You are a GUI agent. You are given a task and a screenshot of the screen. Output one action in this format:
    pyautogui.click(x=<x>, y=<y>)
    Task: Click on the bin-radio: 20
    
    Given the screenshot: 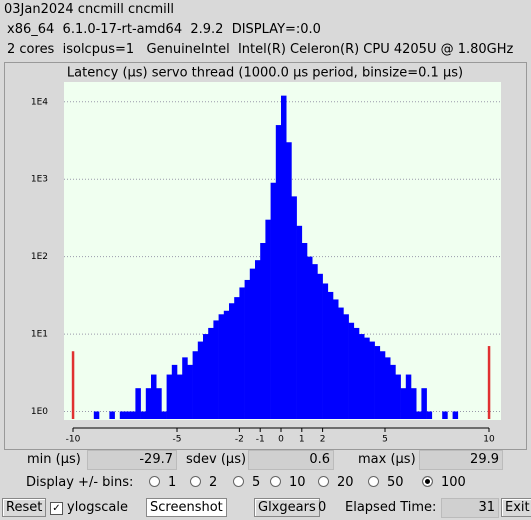 What is the action you would take?
    pyautogui.click(x=336, y=482)
    